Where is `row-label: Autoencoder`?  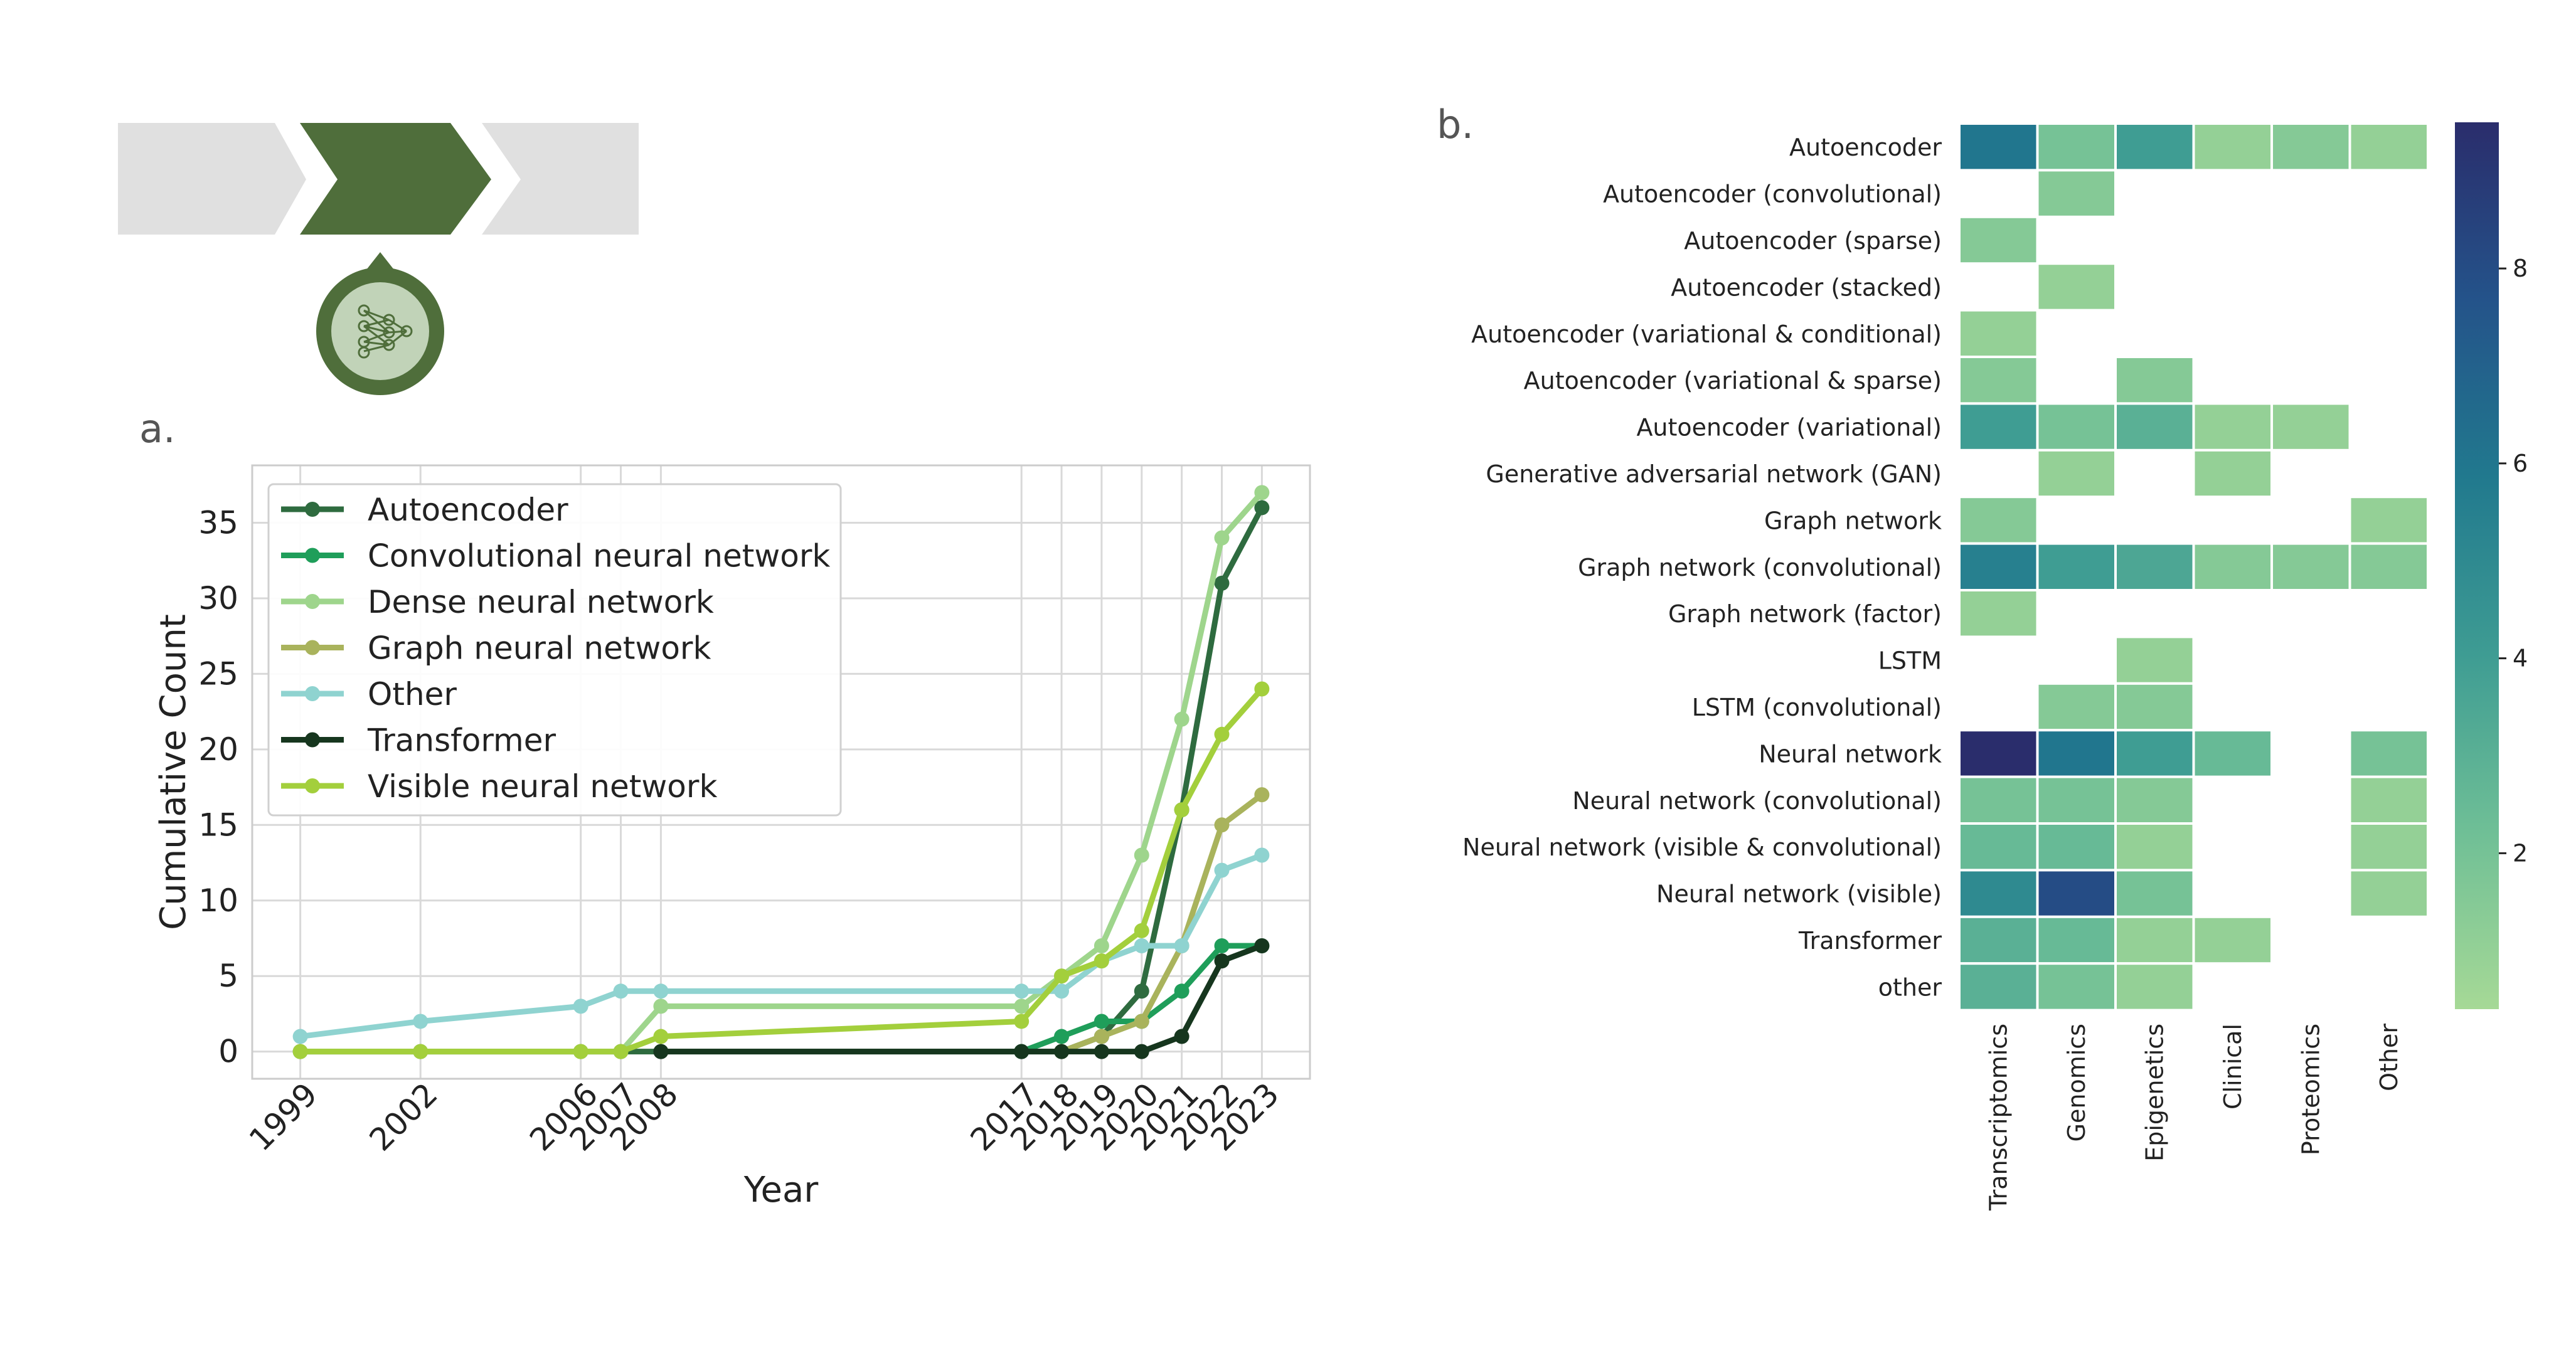 row-label: Autoencoder is located at coordinates (1866, 147).